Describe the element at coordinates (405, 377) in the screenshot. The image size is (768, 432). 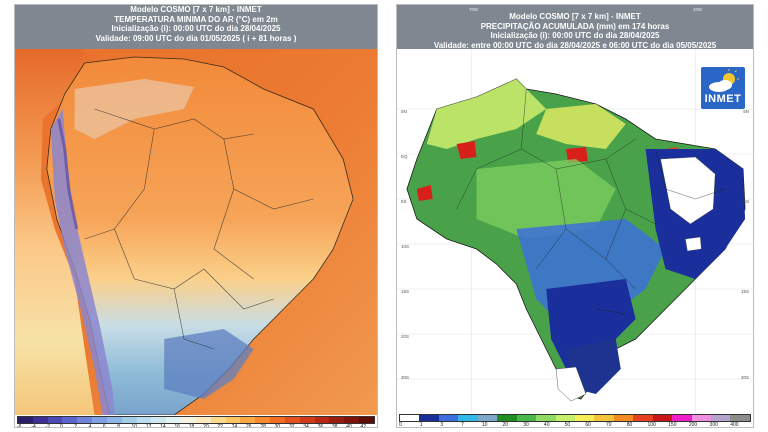
I see `coord-left: 30S` at that location.